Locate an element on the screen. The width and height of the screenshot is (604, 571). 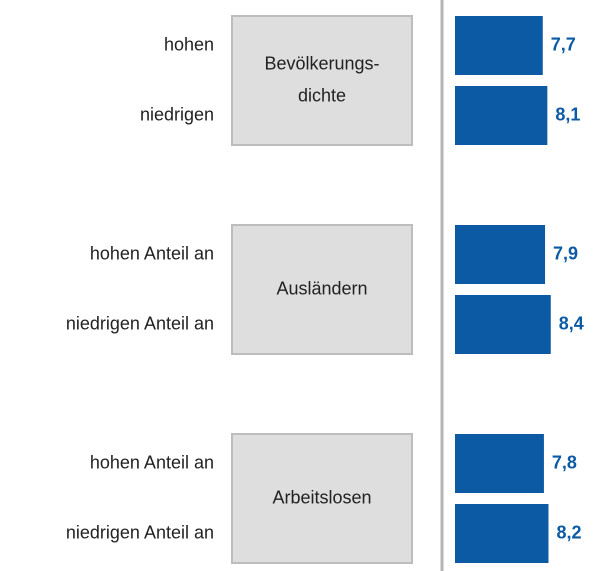
value-label: 8,2 is located at coordinates (568, 532).